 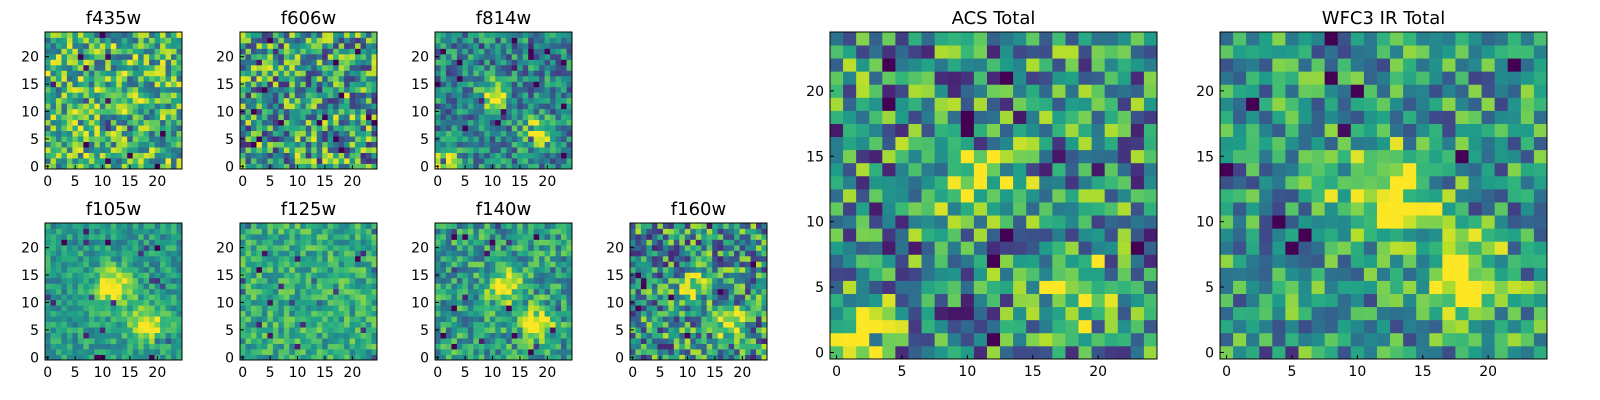 I want to click on y-tick-label: 20, so click(x=30, y=249).